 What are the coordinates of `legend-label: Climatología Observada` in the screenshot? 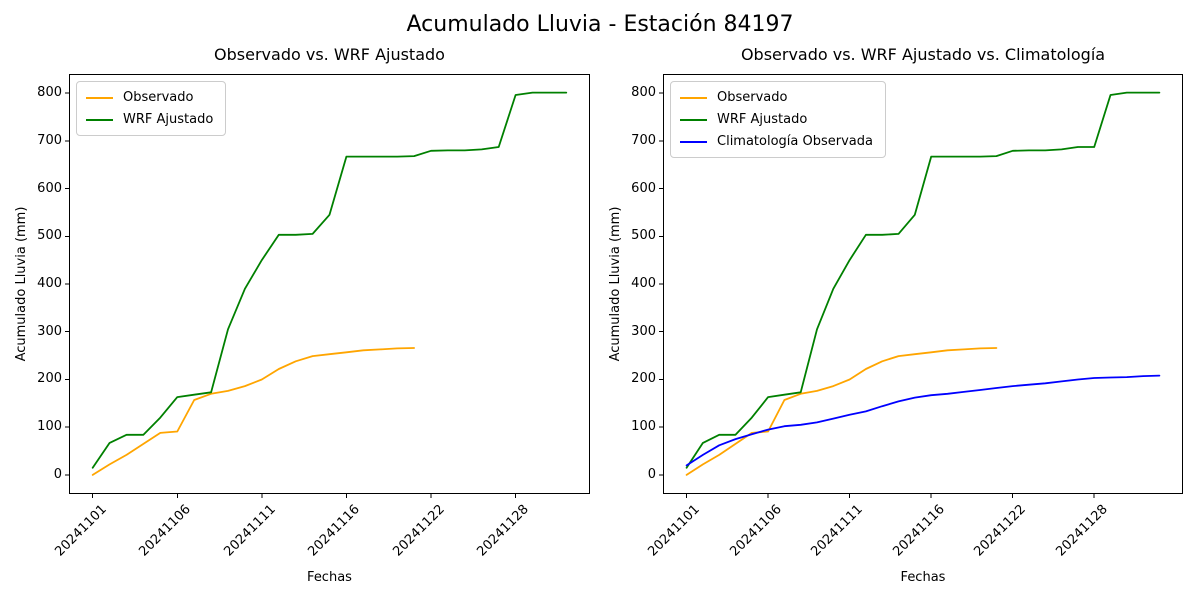 It's located at (795, 141).